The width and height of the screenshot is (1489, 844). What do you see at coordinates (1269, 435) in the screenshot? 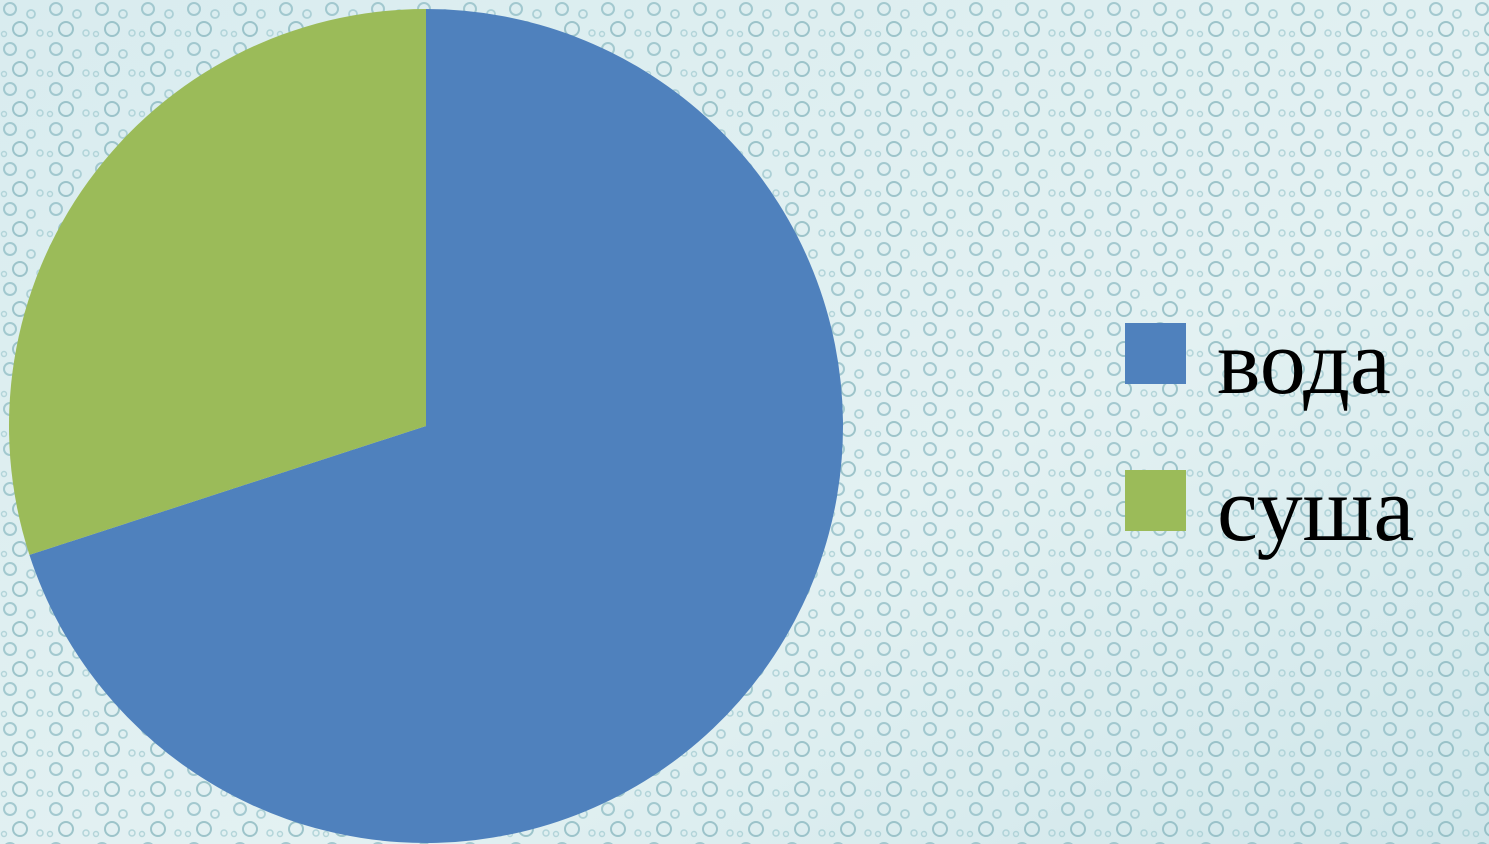
I see `legend: вода суша` at bounding box center [1269, 435].